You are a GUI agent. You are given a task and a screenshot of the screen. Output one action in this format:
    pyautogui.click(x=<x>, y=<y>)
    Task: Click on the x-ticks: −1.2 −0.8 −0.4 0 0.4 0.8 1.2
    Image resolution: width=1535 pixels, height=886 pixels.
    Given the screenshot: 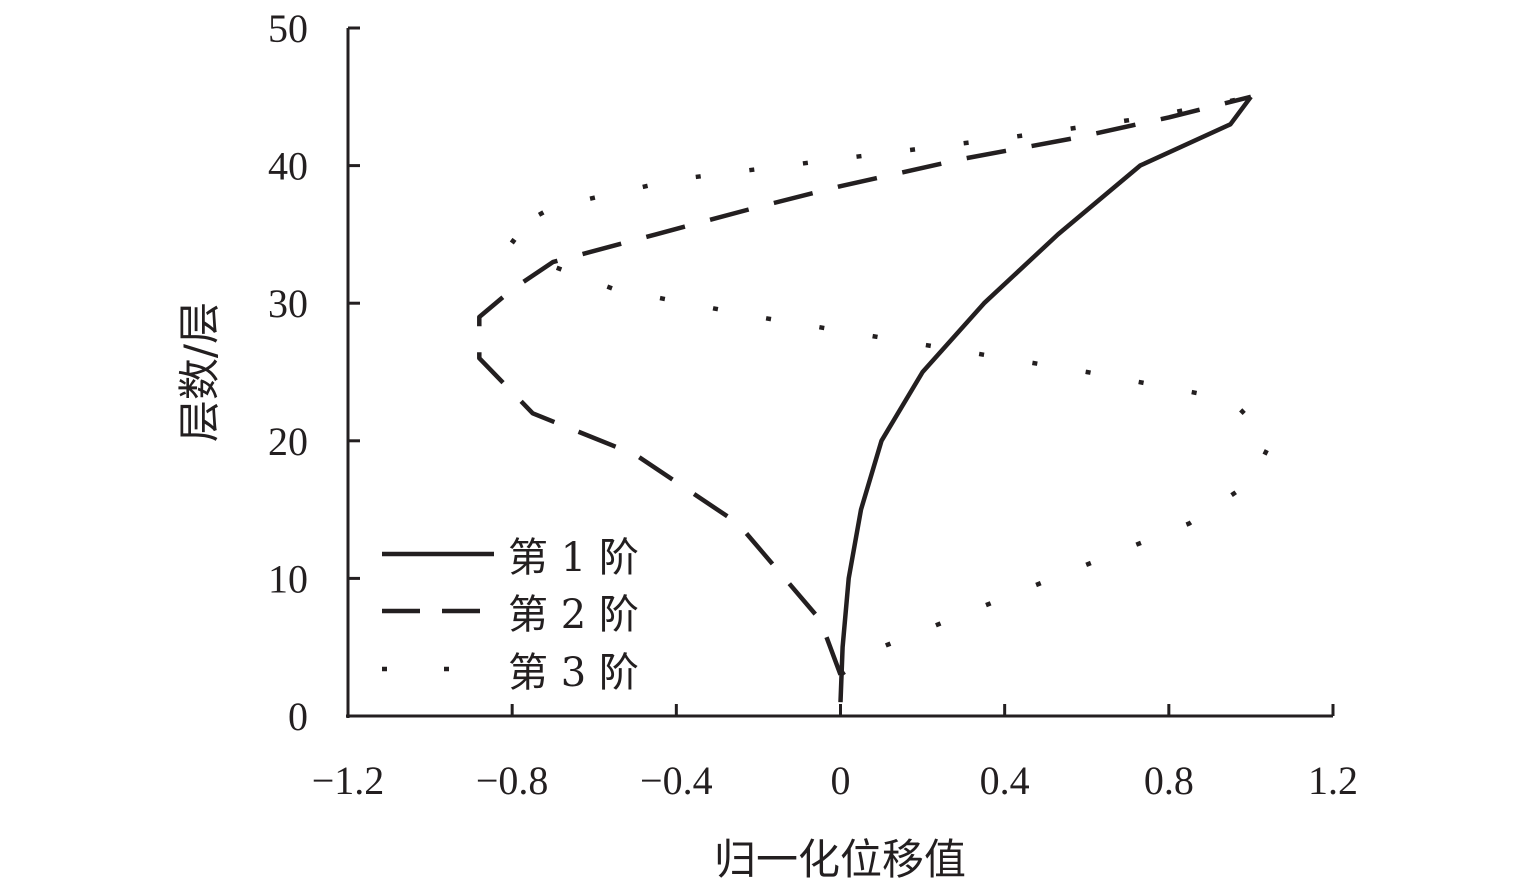 What is the action you would take?
    pyautogui.click(x=835, y=753)
    